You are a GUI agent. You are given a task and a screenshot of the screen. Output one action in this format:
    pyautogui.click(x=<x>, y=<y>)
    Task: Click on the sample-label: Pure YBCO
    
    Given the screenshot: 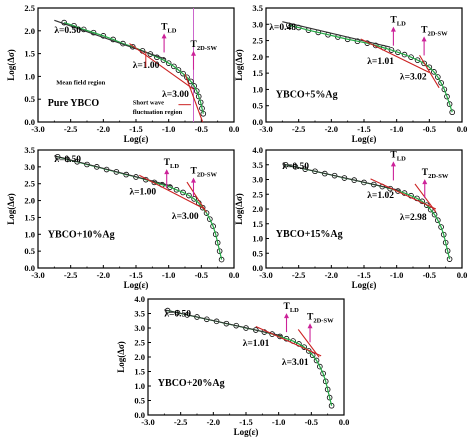 What is the action you would take?
    pyautogui.click(x=74, y=103)
    